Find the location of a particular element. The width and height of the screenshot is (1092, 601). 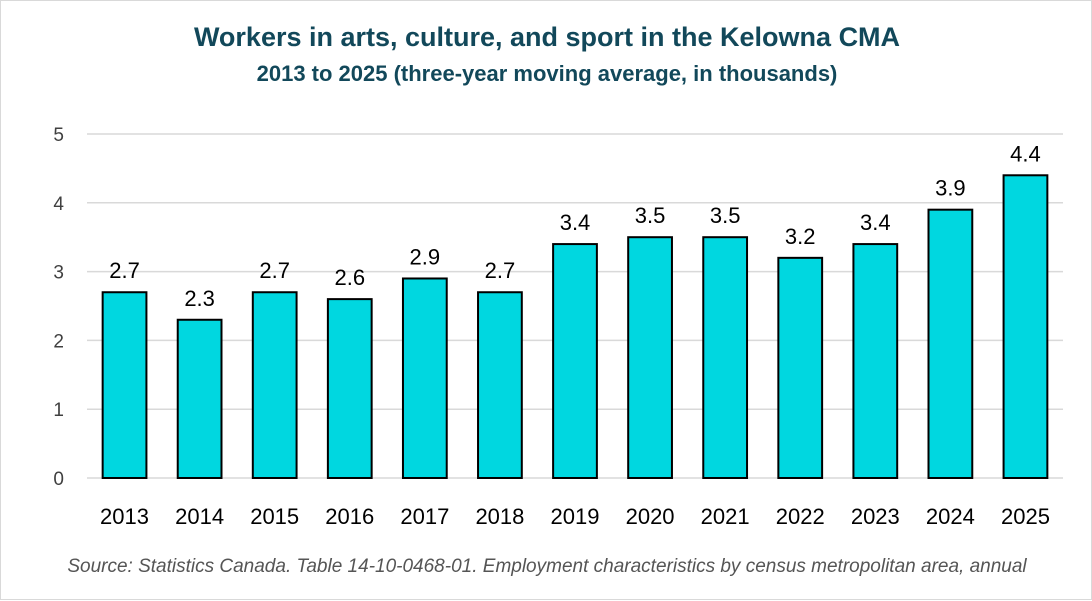

y-axis-ticks: 0 1 2 3 4 5 is located at coordinates (58, 307).